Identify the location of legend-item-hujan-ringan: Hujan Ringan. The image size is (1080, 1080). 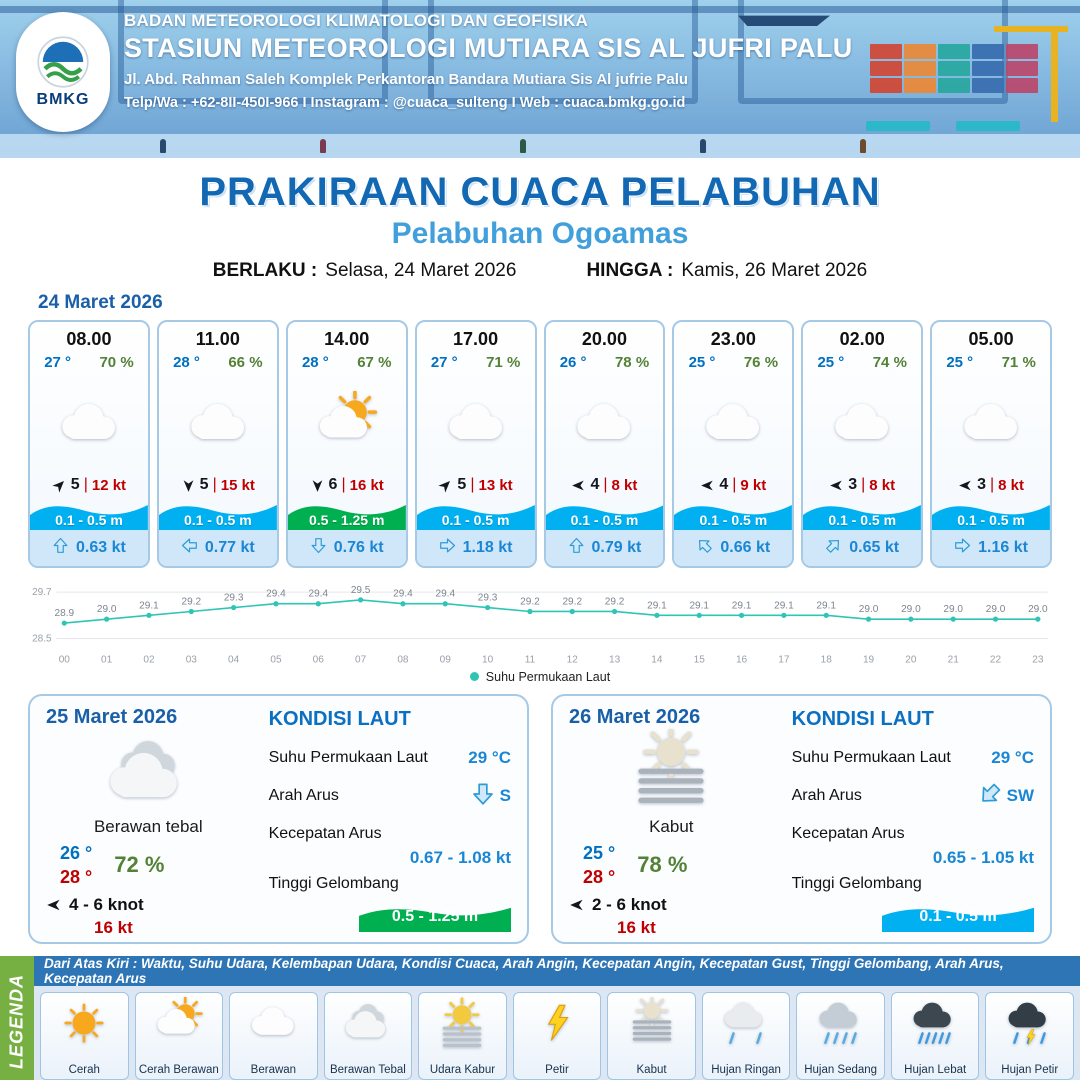
(746, 1035).